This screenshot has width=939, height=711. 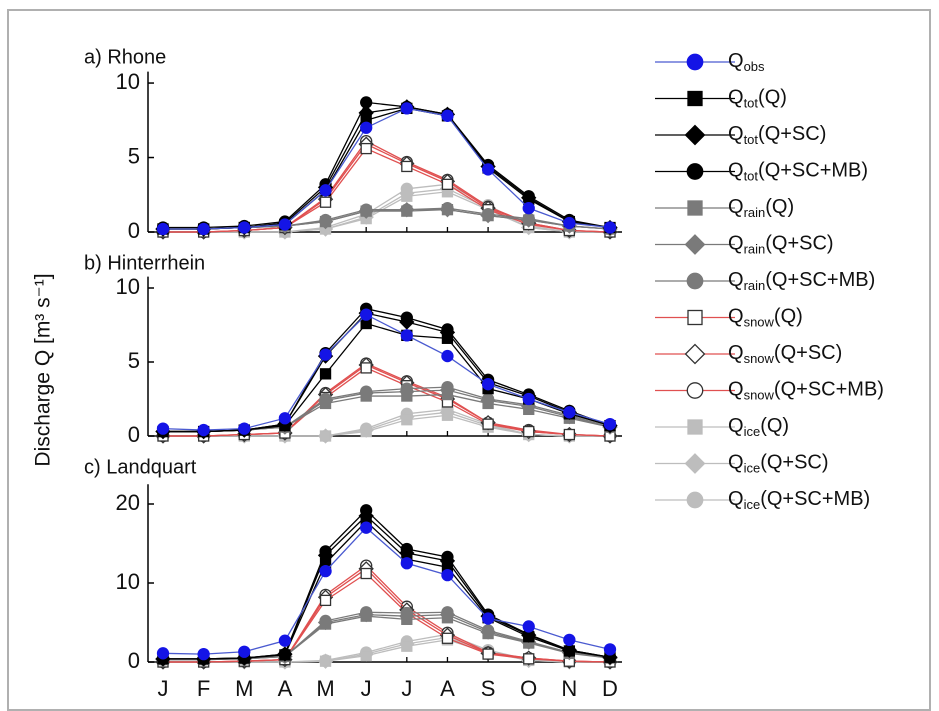 I want to click on y-axis-label: Discharge Q [m³ s⁻¹], so click(x=43, y=369).